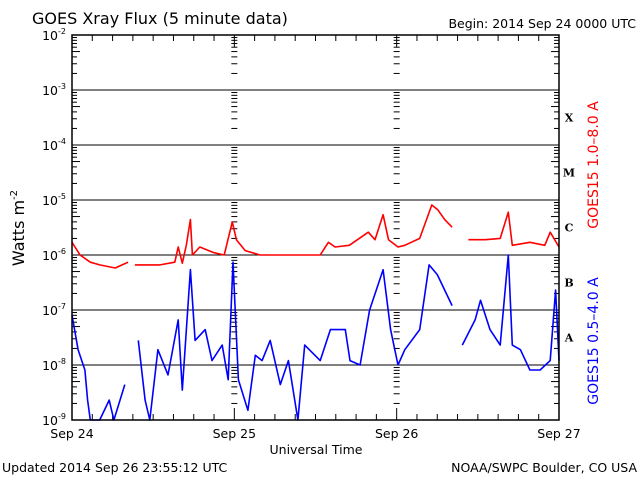  I want to click on y-tick-label: 10⁻⁷, so click(54, 310).